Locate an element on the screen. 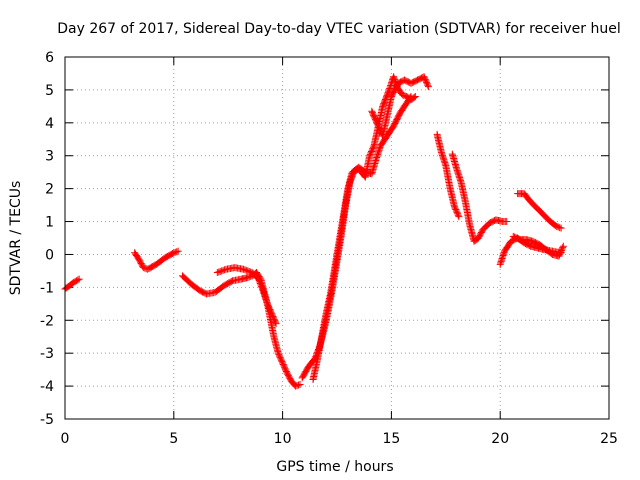 The image size is (640, 480). y-tick-label: 5 is located at coordinates (49, 91).